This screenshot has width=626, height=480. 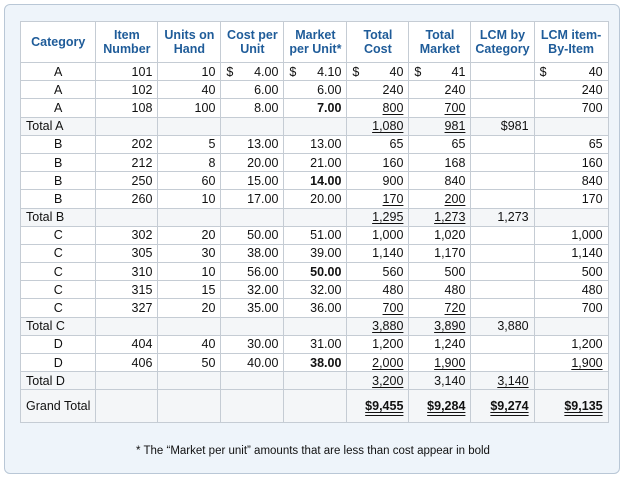 I want to click on header-units-on-hand: Units on Hand, so click(x=189, y=42).